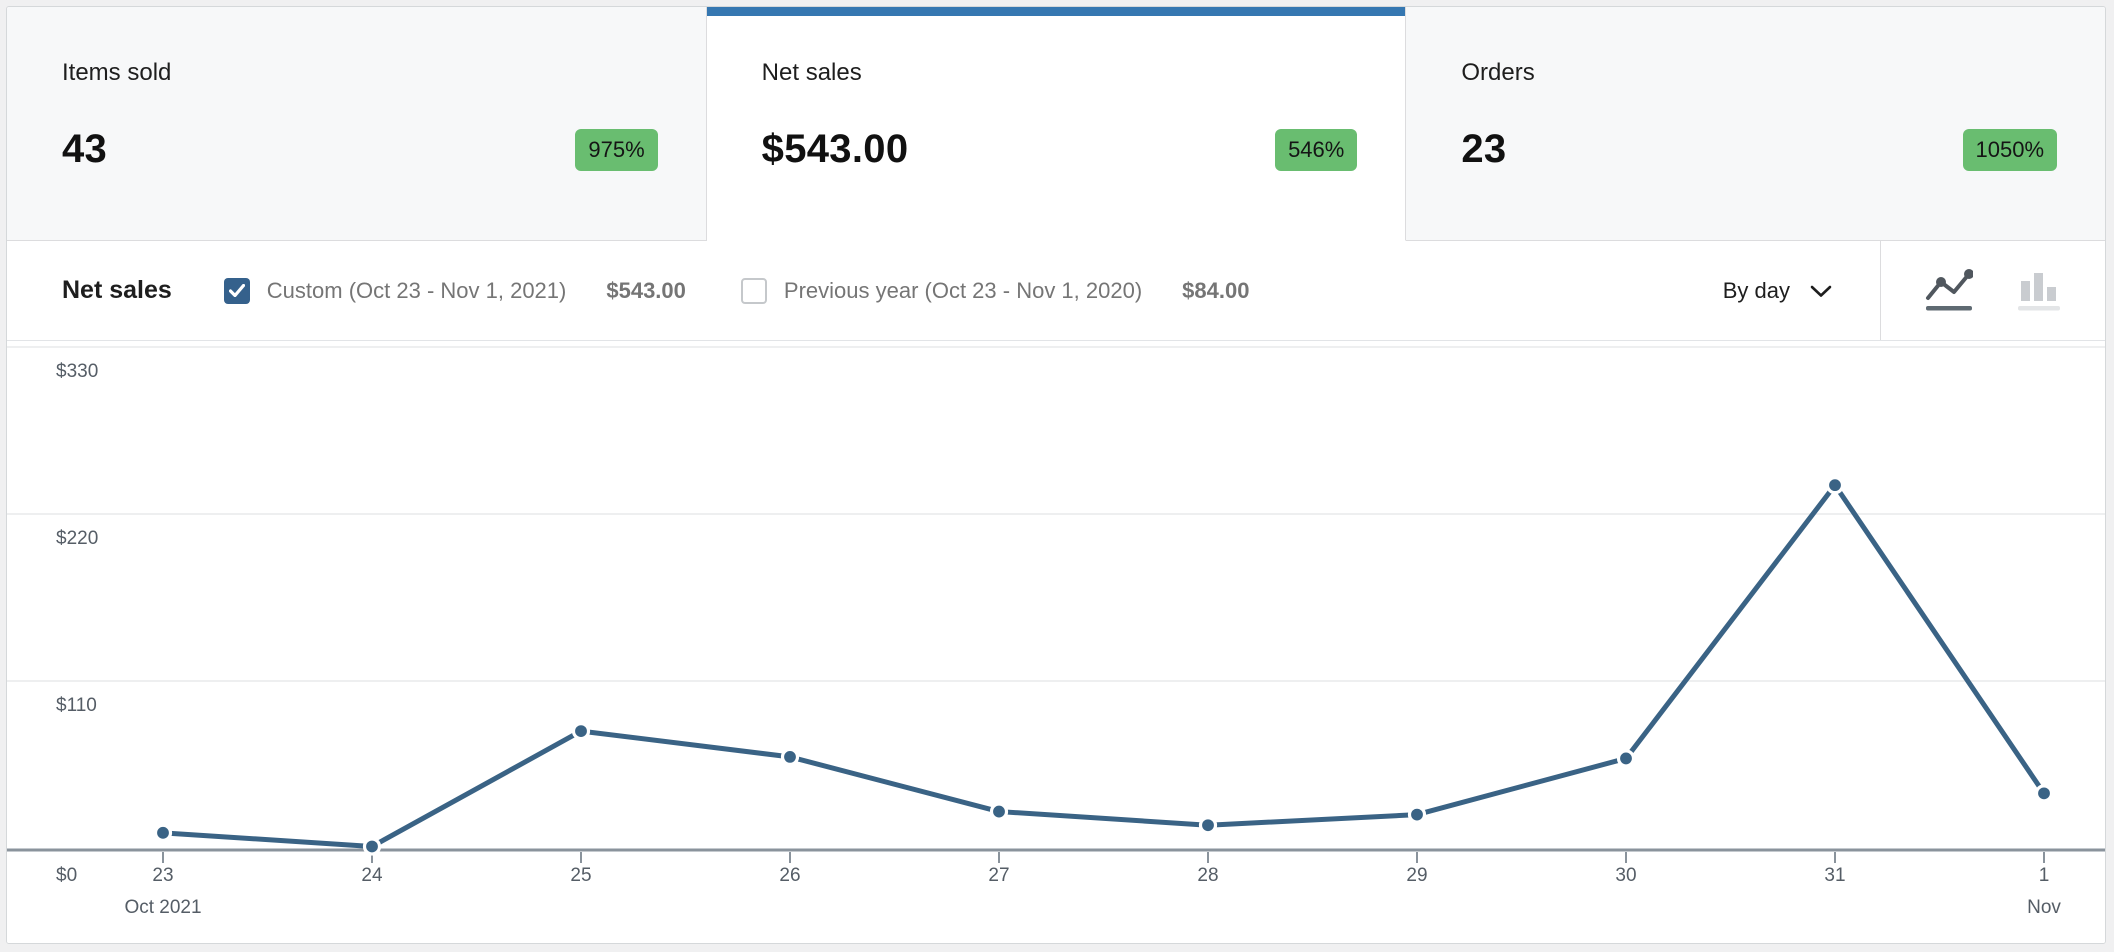 The image size is (2114, 952). I want to click on chart-type-bar-button, so click(2039, 290).